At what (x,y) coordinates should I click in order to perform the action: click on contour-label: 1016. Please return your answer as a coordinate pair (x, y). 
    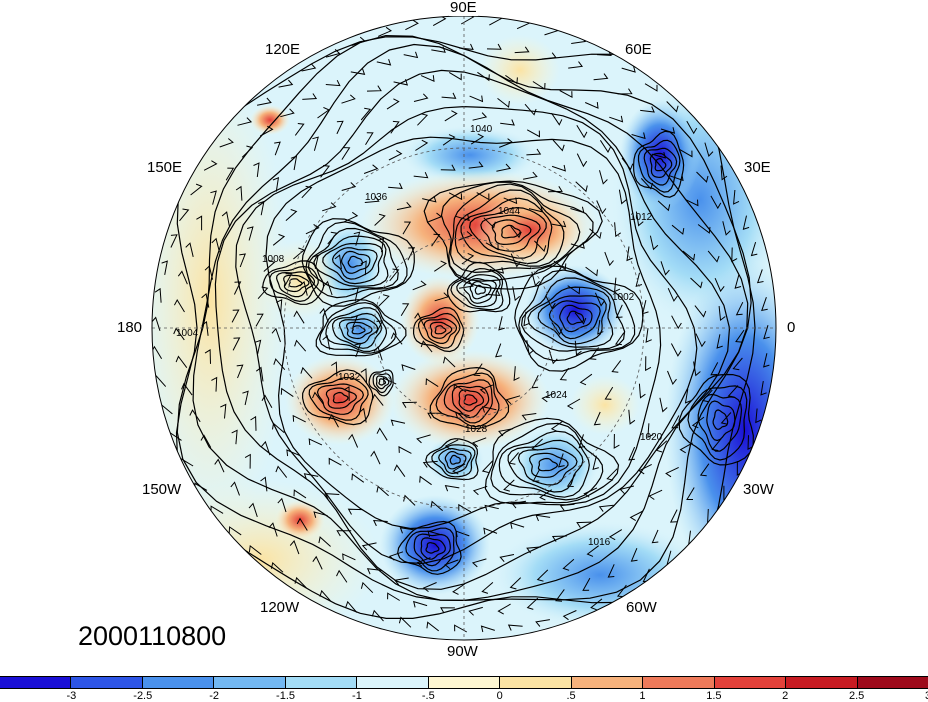
    Looking at the image, I should click on (599, 542).